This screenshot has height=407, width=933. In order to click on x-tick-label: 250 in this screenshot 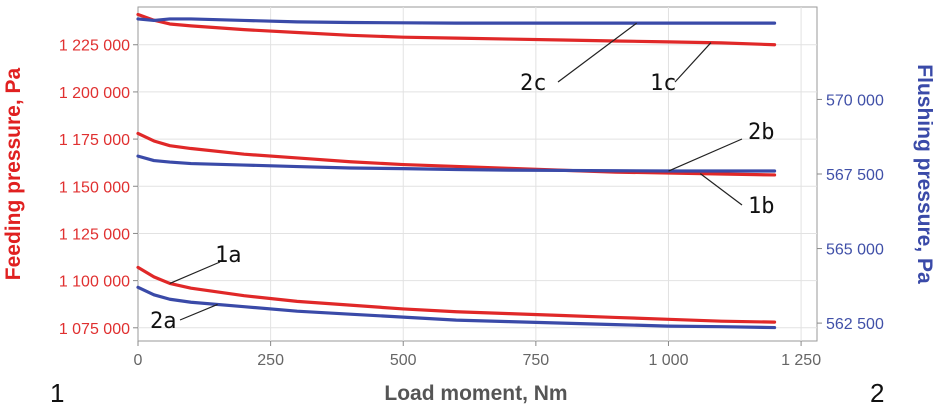, I will do `click(270, 360)`.